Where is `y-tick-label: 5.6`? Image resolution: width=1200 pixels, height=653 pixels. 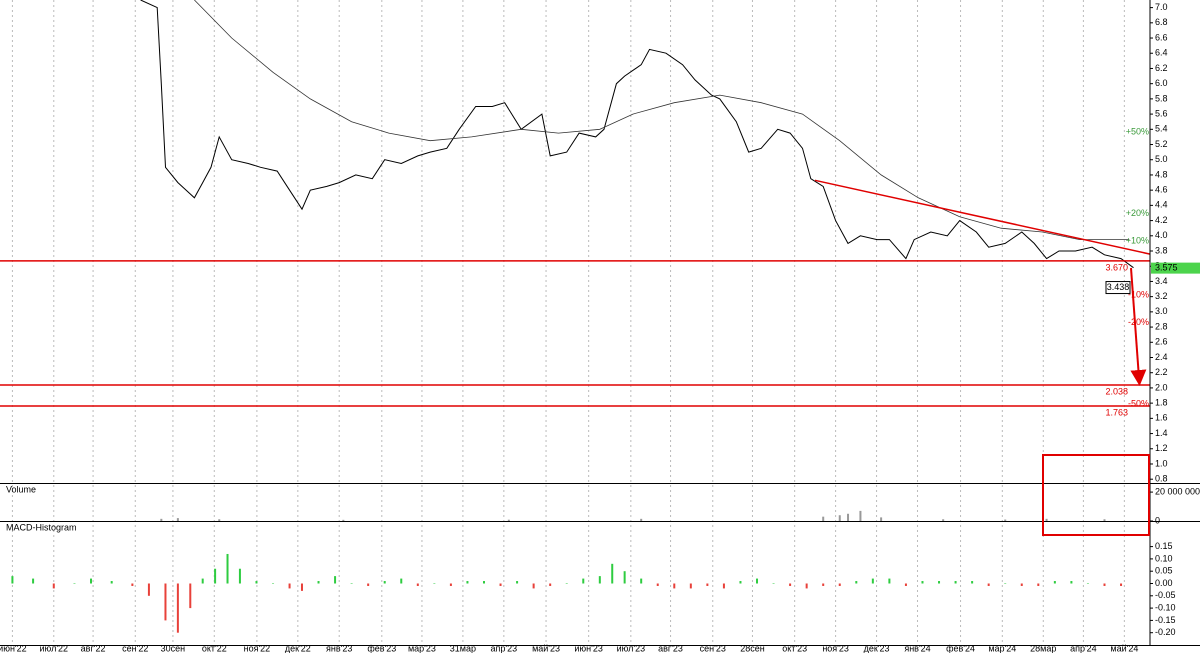
y-tick-label: 5.6 is located at coordinates (1161, 113).